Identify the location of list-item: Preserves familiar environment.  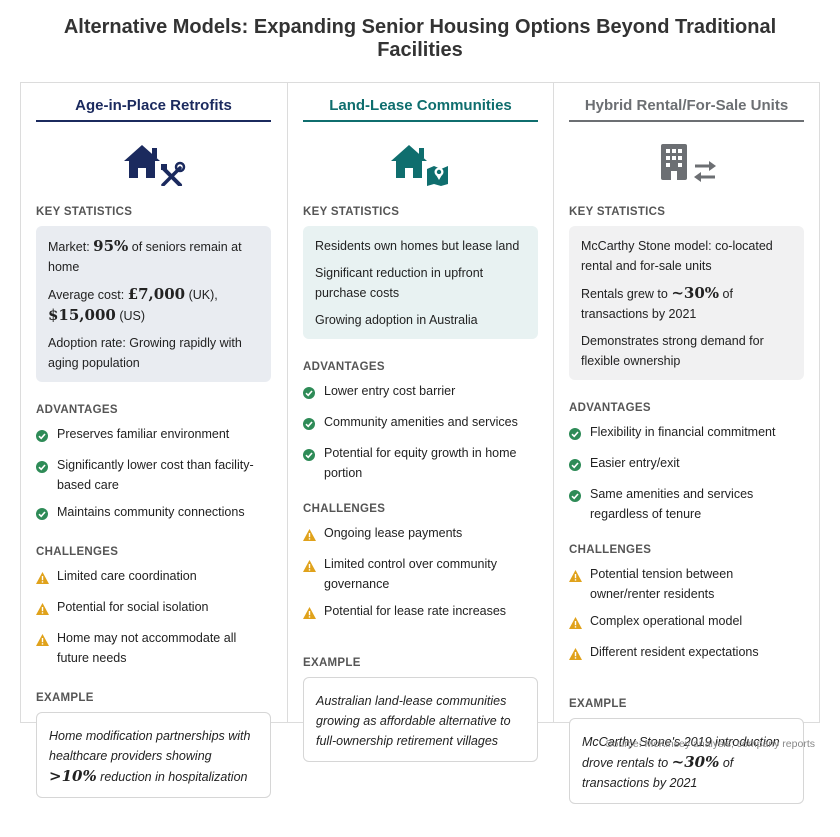
(153, 436).